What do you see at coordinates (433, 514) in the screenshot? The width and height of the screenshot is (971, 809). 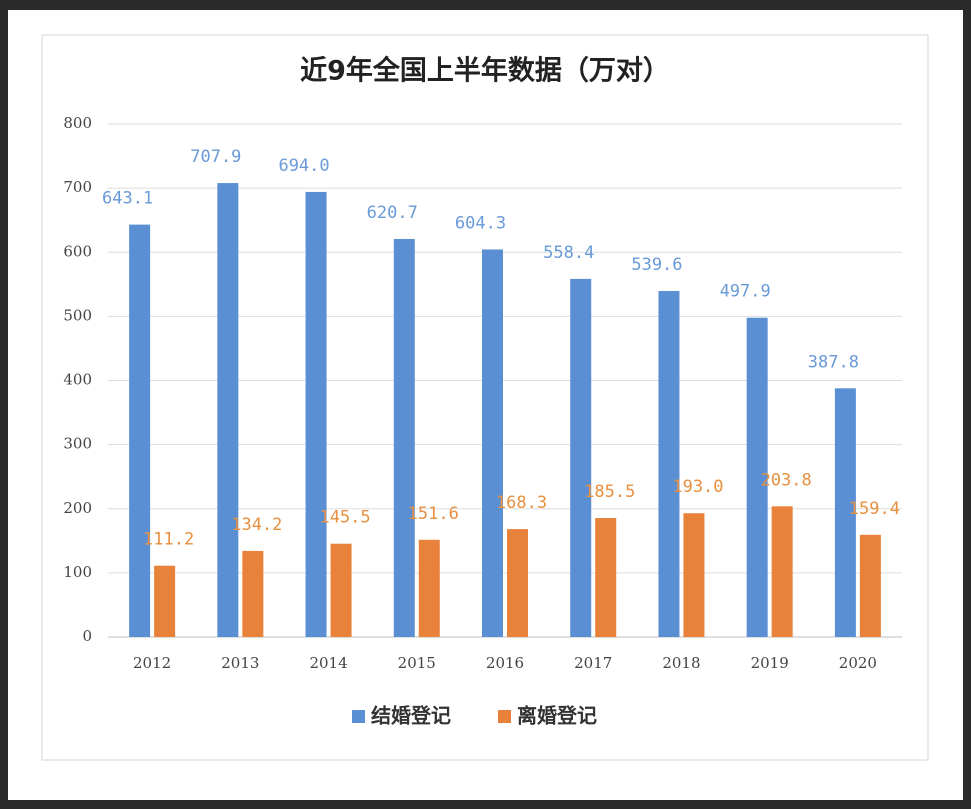 I see `data-label: 151.6` at bounding box center [433, 514].